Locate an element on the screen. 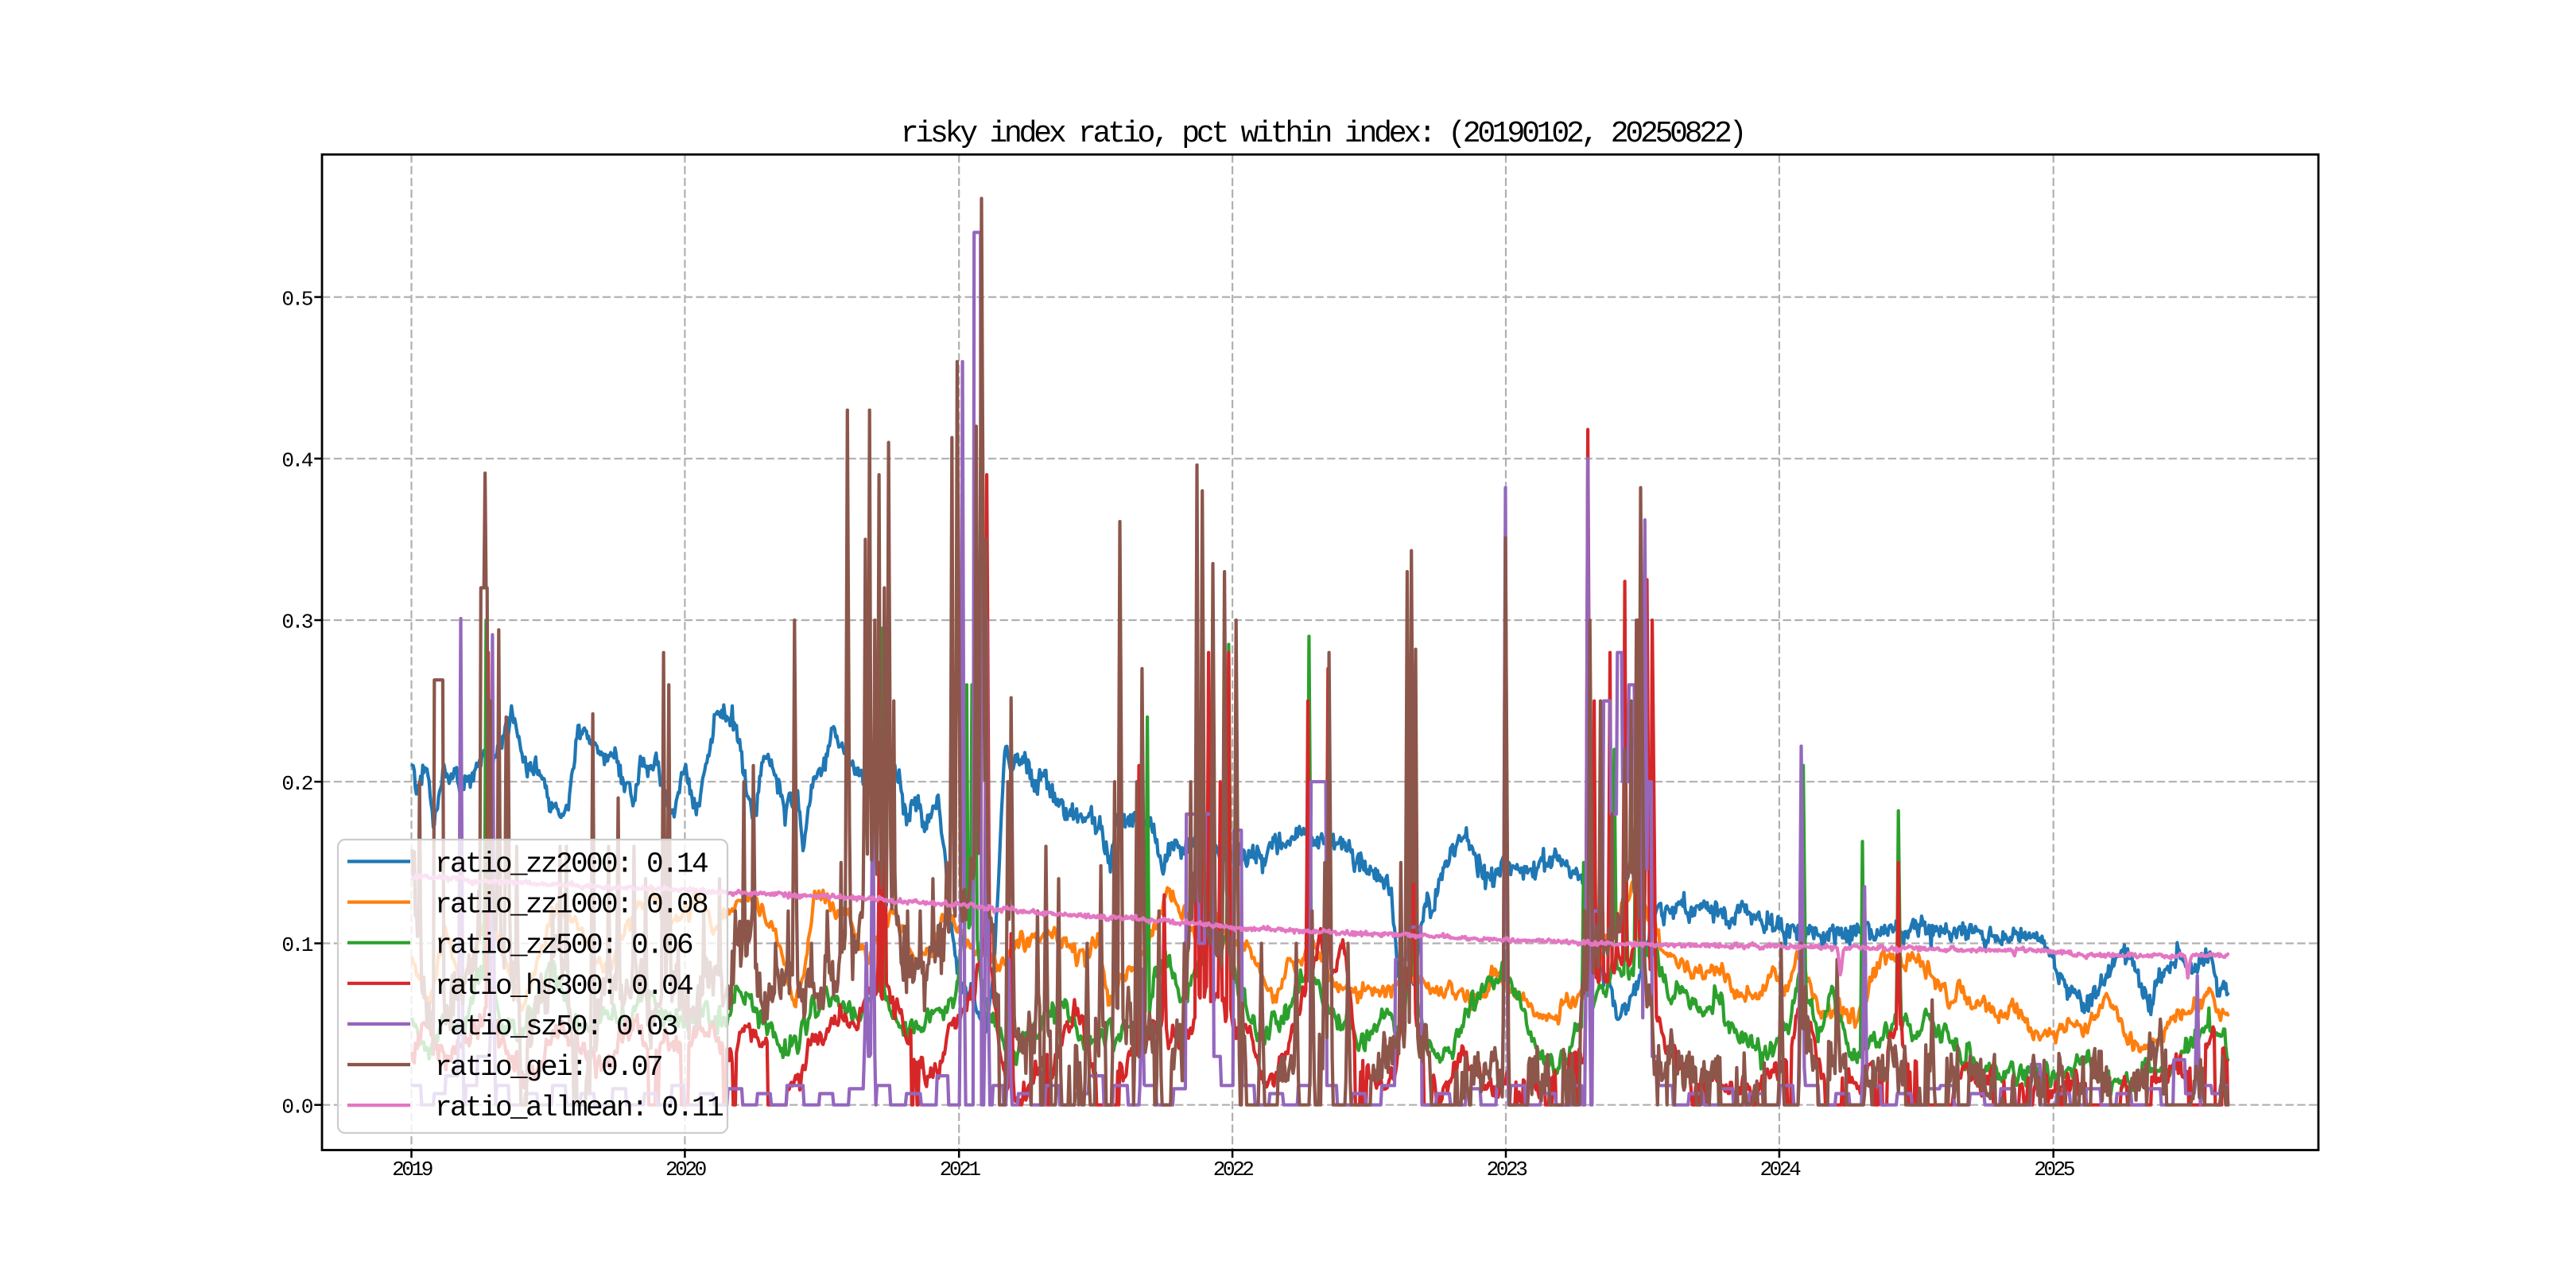 The height and width of the screenshot is (1288, 2576). svg-text: 2024 is located at coordinates (1780, 1169).